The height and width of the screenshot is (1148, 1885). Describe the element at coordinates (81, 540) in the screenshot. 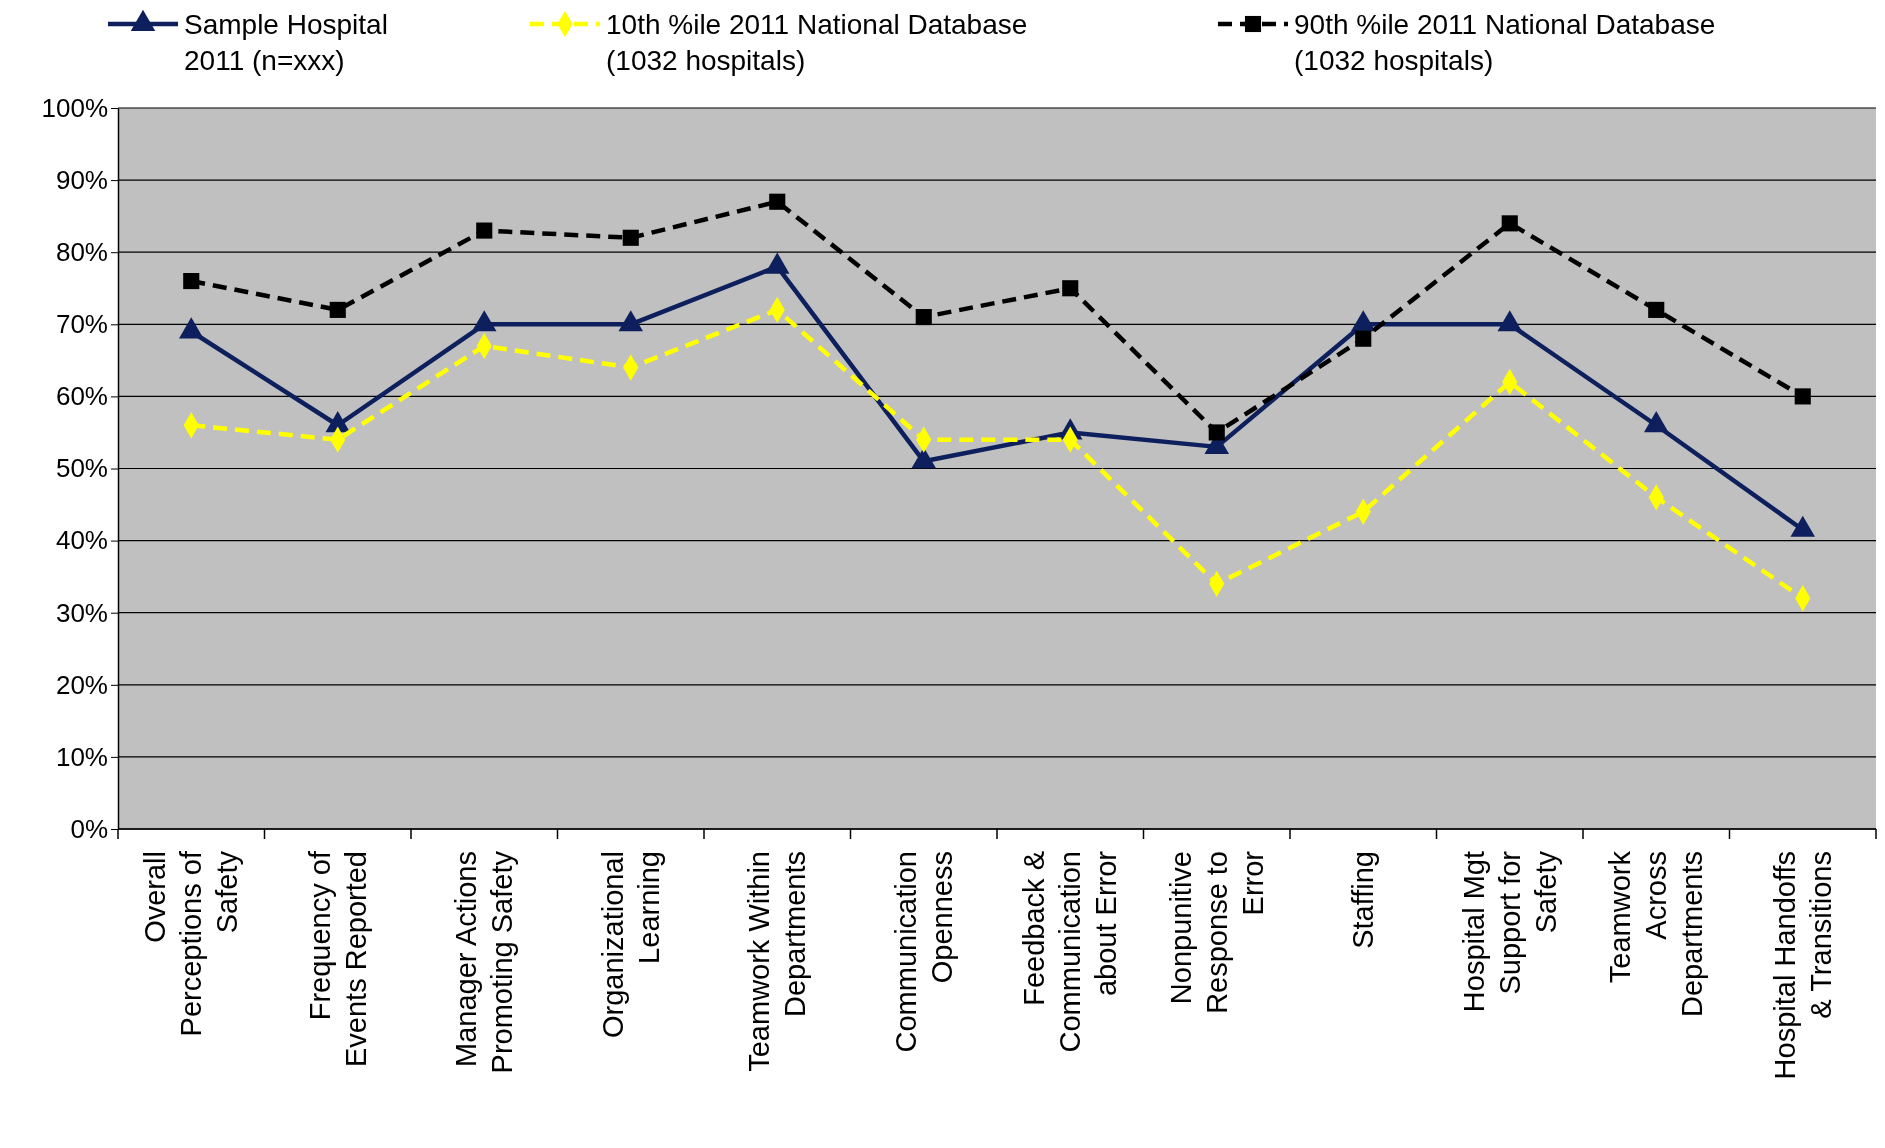

I see `y-tick-label: 40%` at that location.